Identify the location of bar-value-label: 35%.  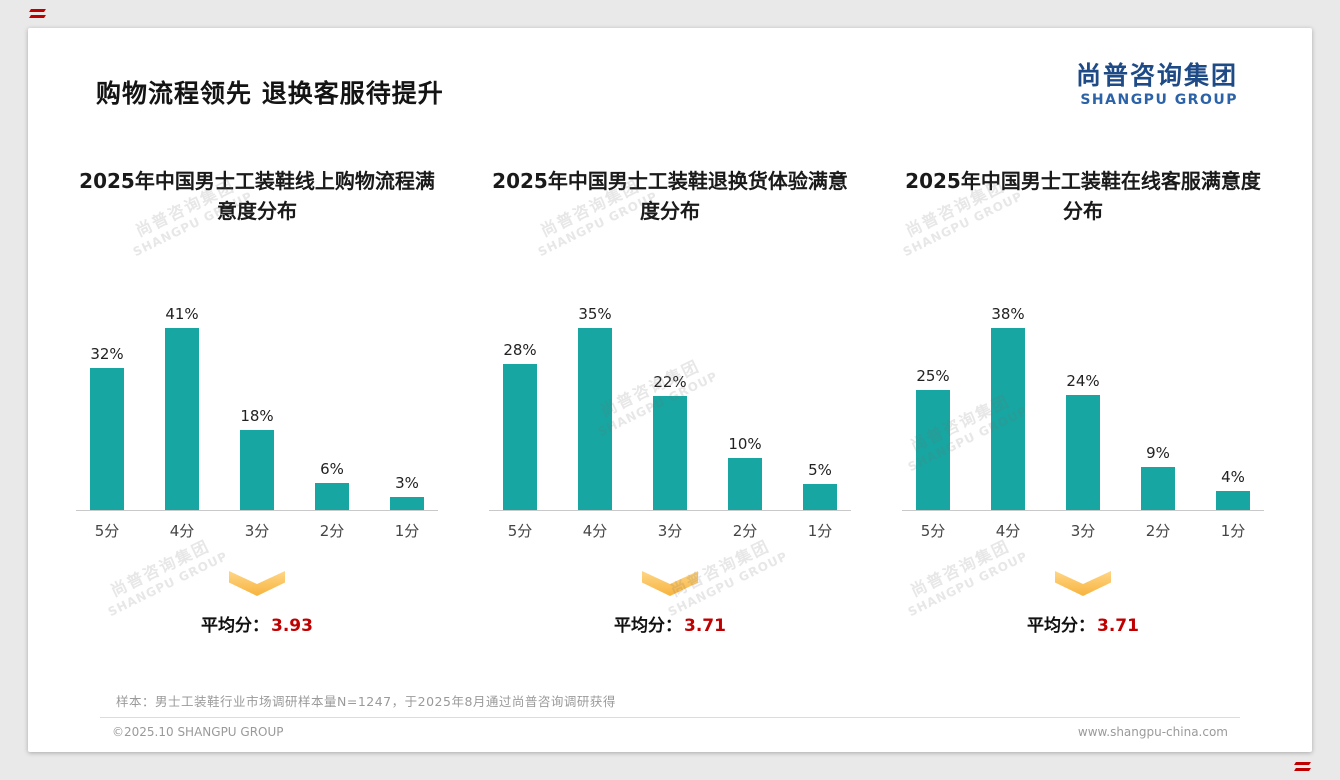
(595, 314).